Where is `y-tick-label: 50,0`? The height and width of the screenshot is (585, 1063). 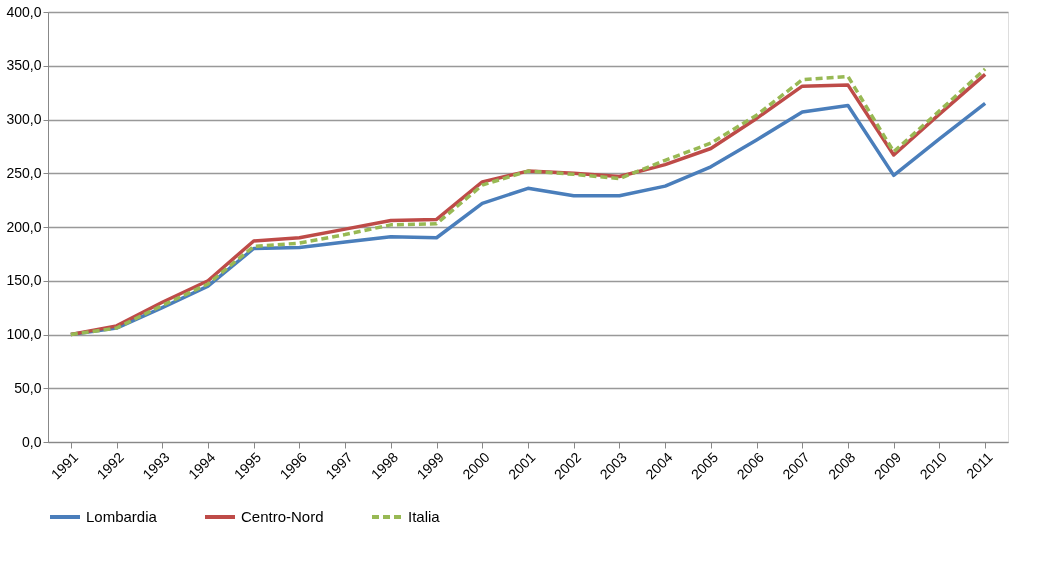 y-tick-label: 50,0 is located at coordinates (28, 387).